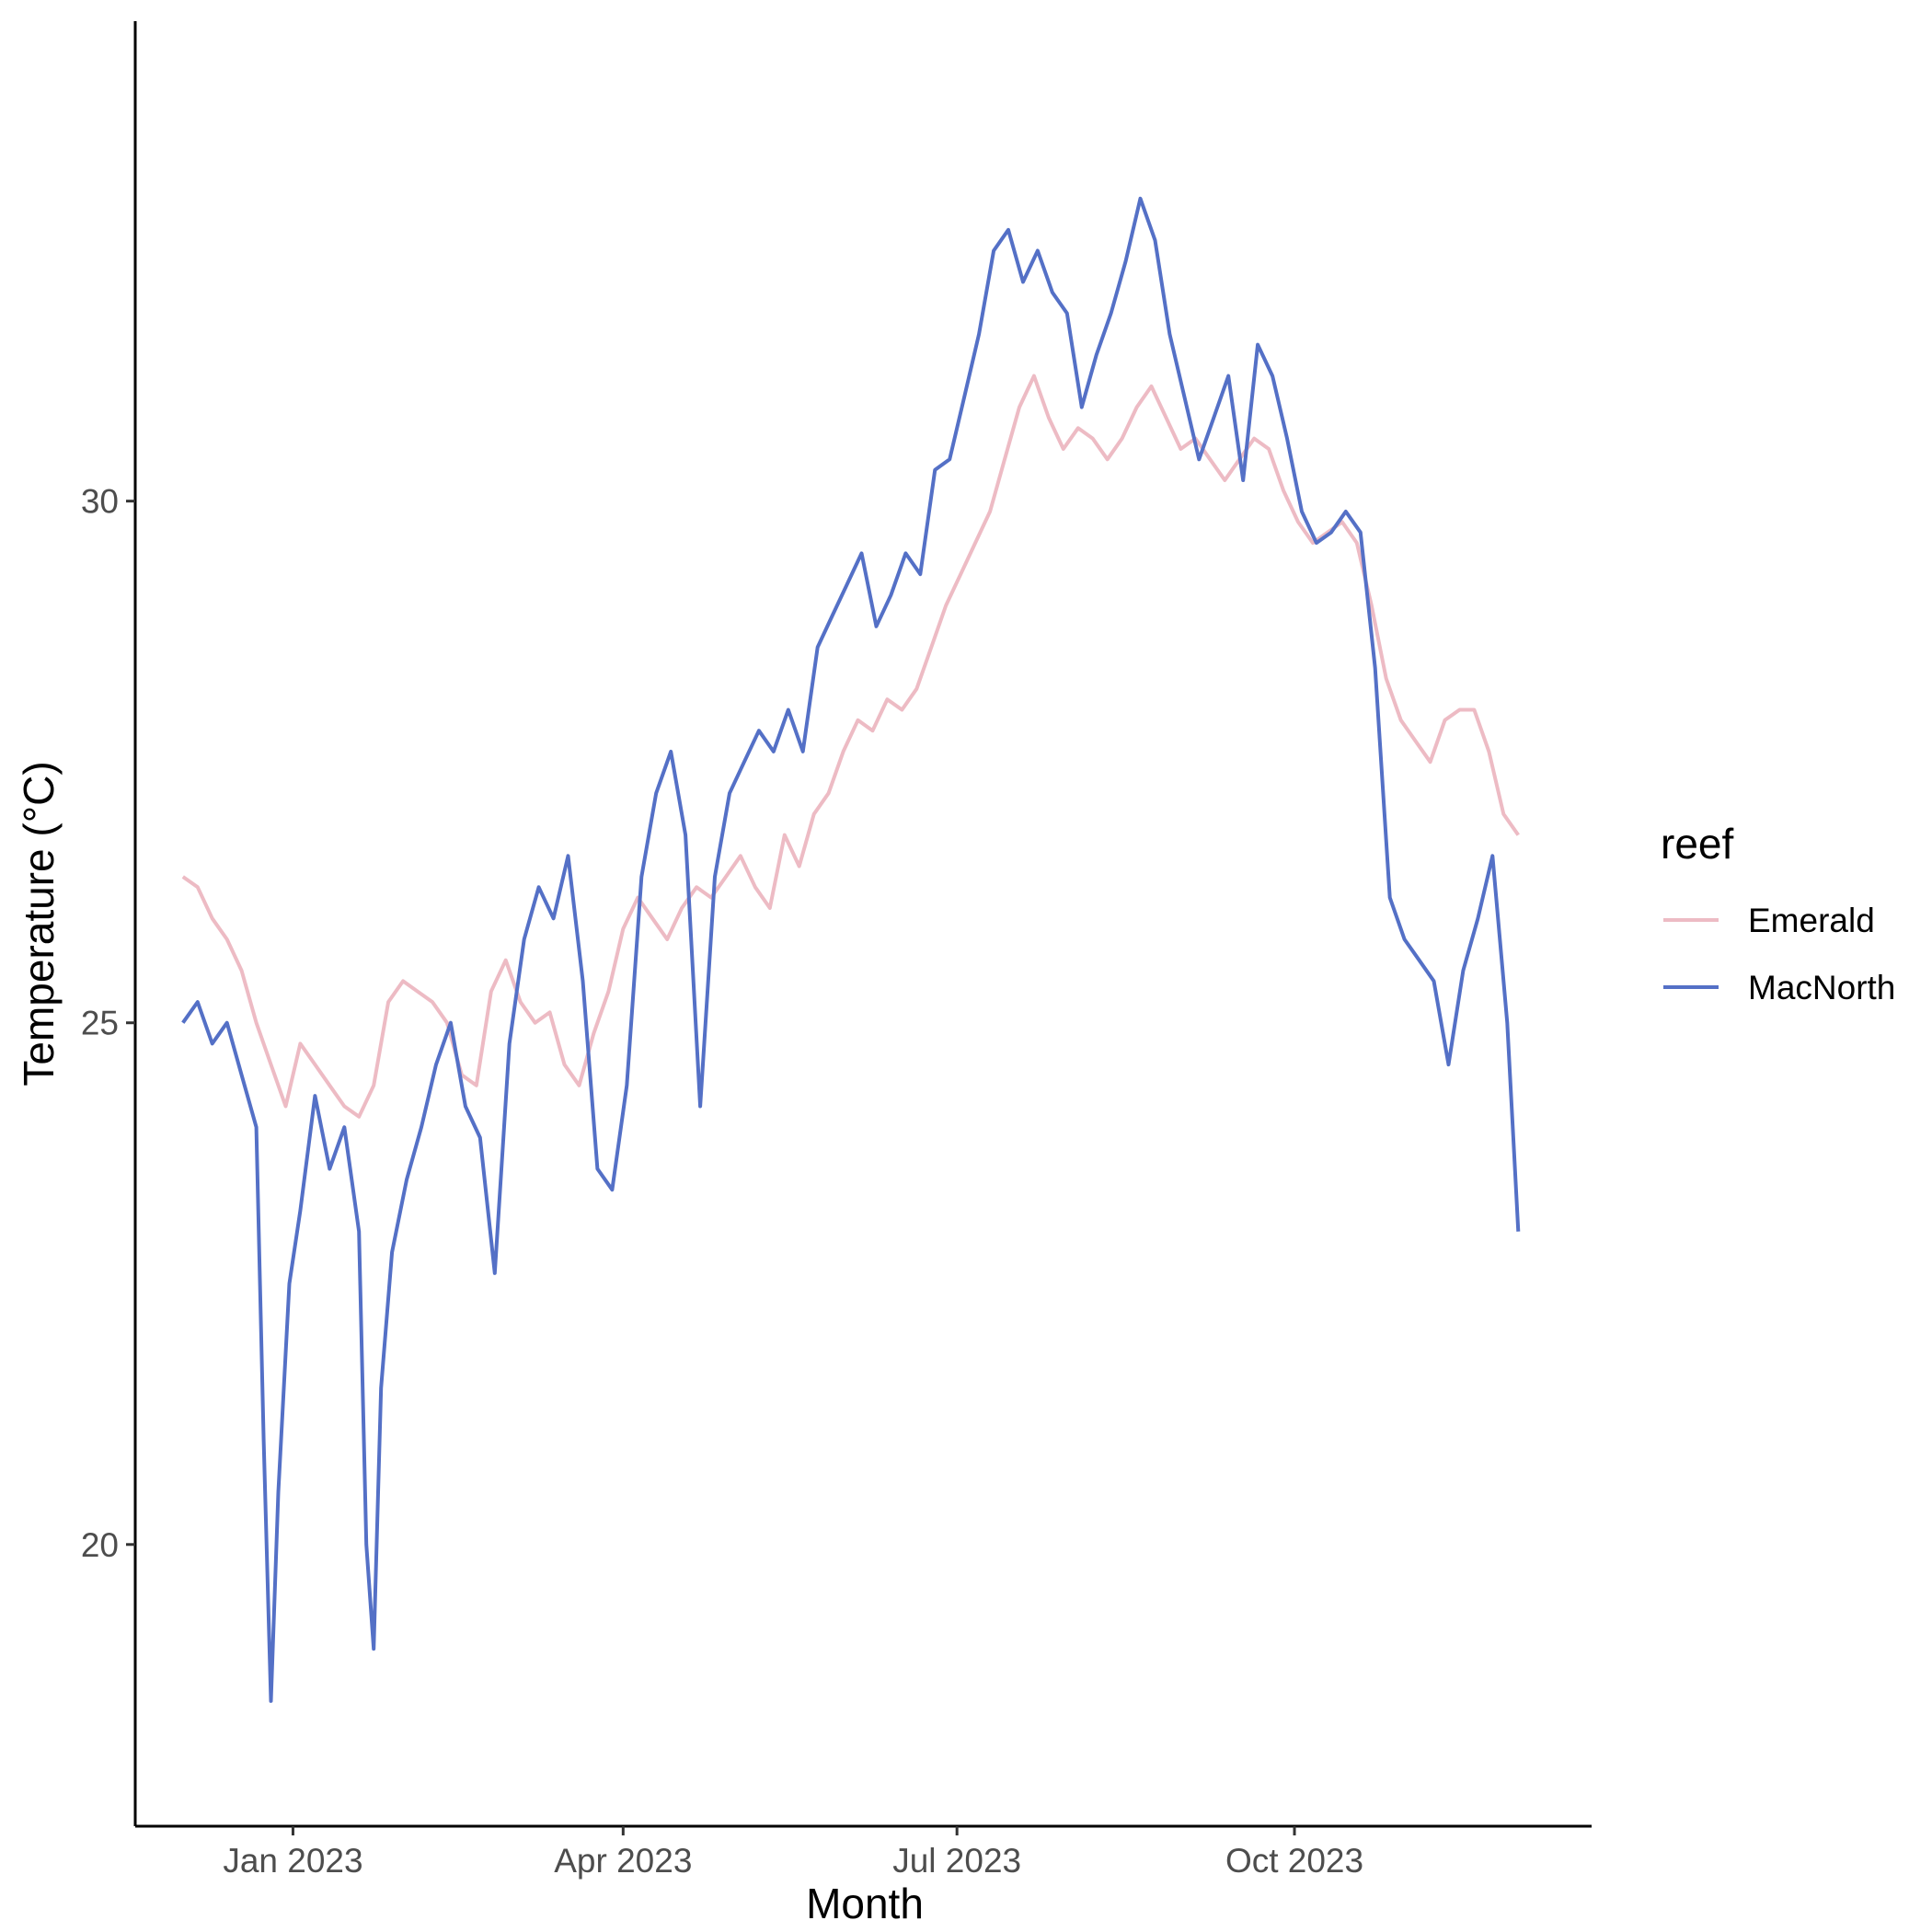 This screenshot has width=1932, height=1932. I want to click on y-ticks: 20 25 30, so click(108, 1023).